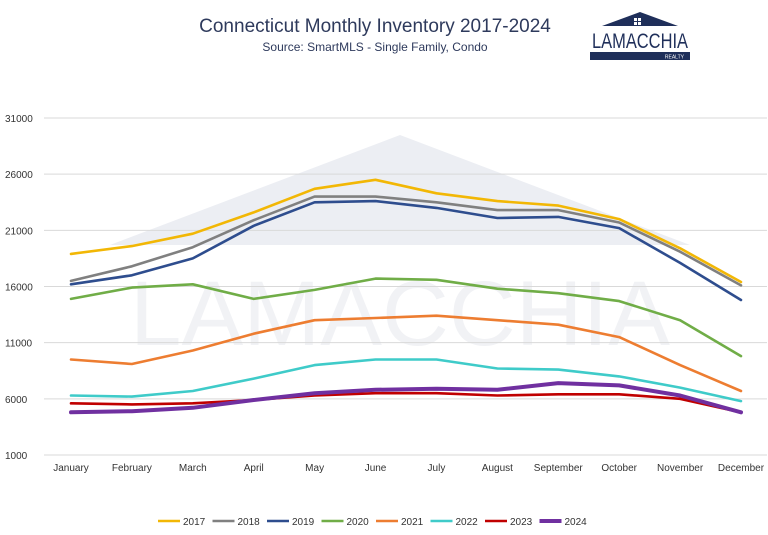 The height and width of the screenshot is (535, 768). Describe the element at coordinates (680, 468) in the screenshot. I see `x-tick-label: November` at that location.